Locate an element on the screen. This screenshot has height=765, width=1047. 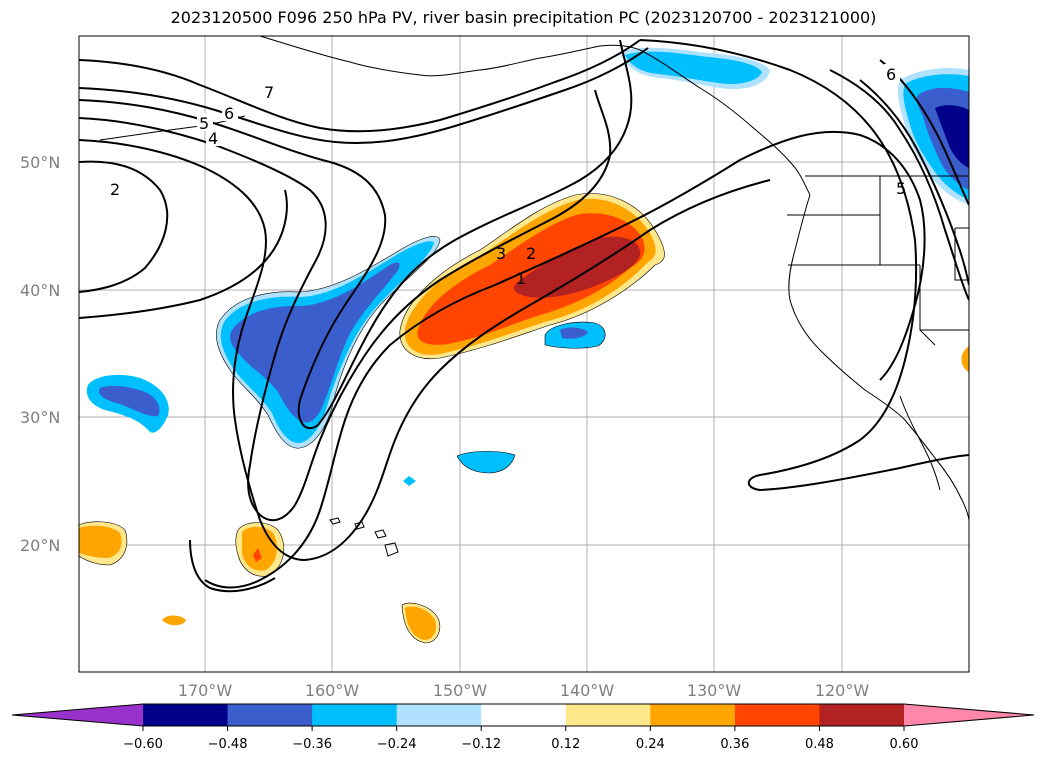
positive-patch-small is located at coordinates (174, 620).